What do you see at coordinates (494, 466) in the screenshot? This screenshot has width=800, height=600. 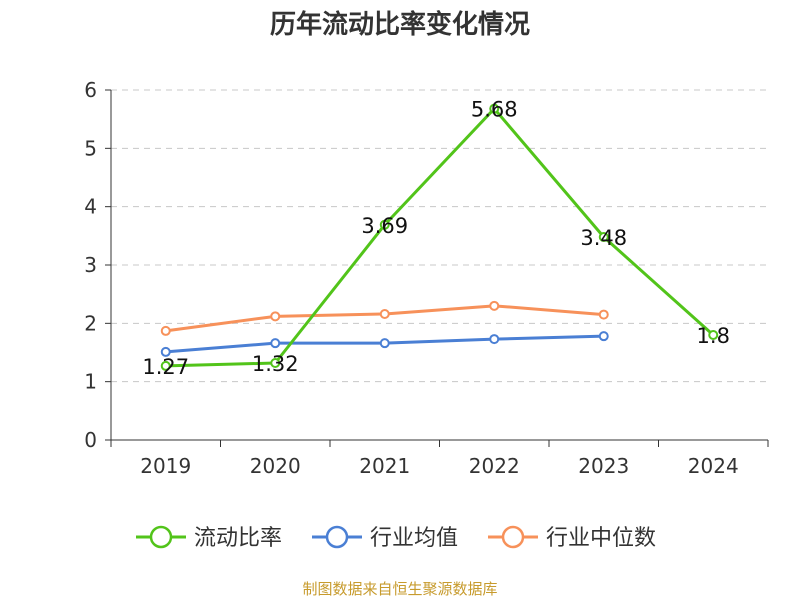 I see `x-tick-label: 2022` at bounding box center [494, 466].